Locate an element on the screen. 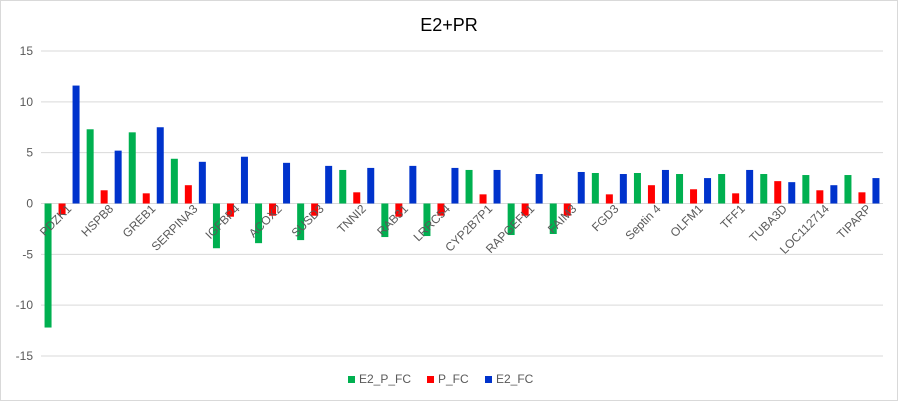 The image size is (898, 401). category-label: ACOX2 is located at coordinates (265, 220).